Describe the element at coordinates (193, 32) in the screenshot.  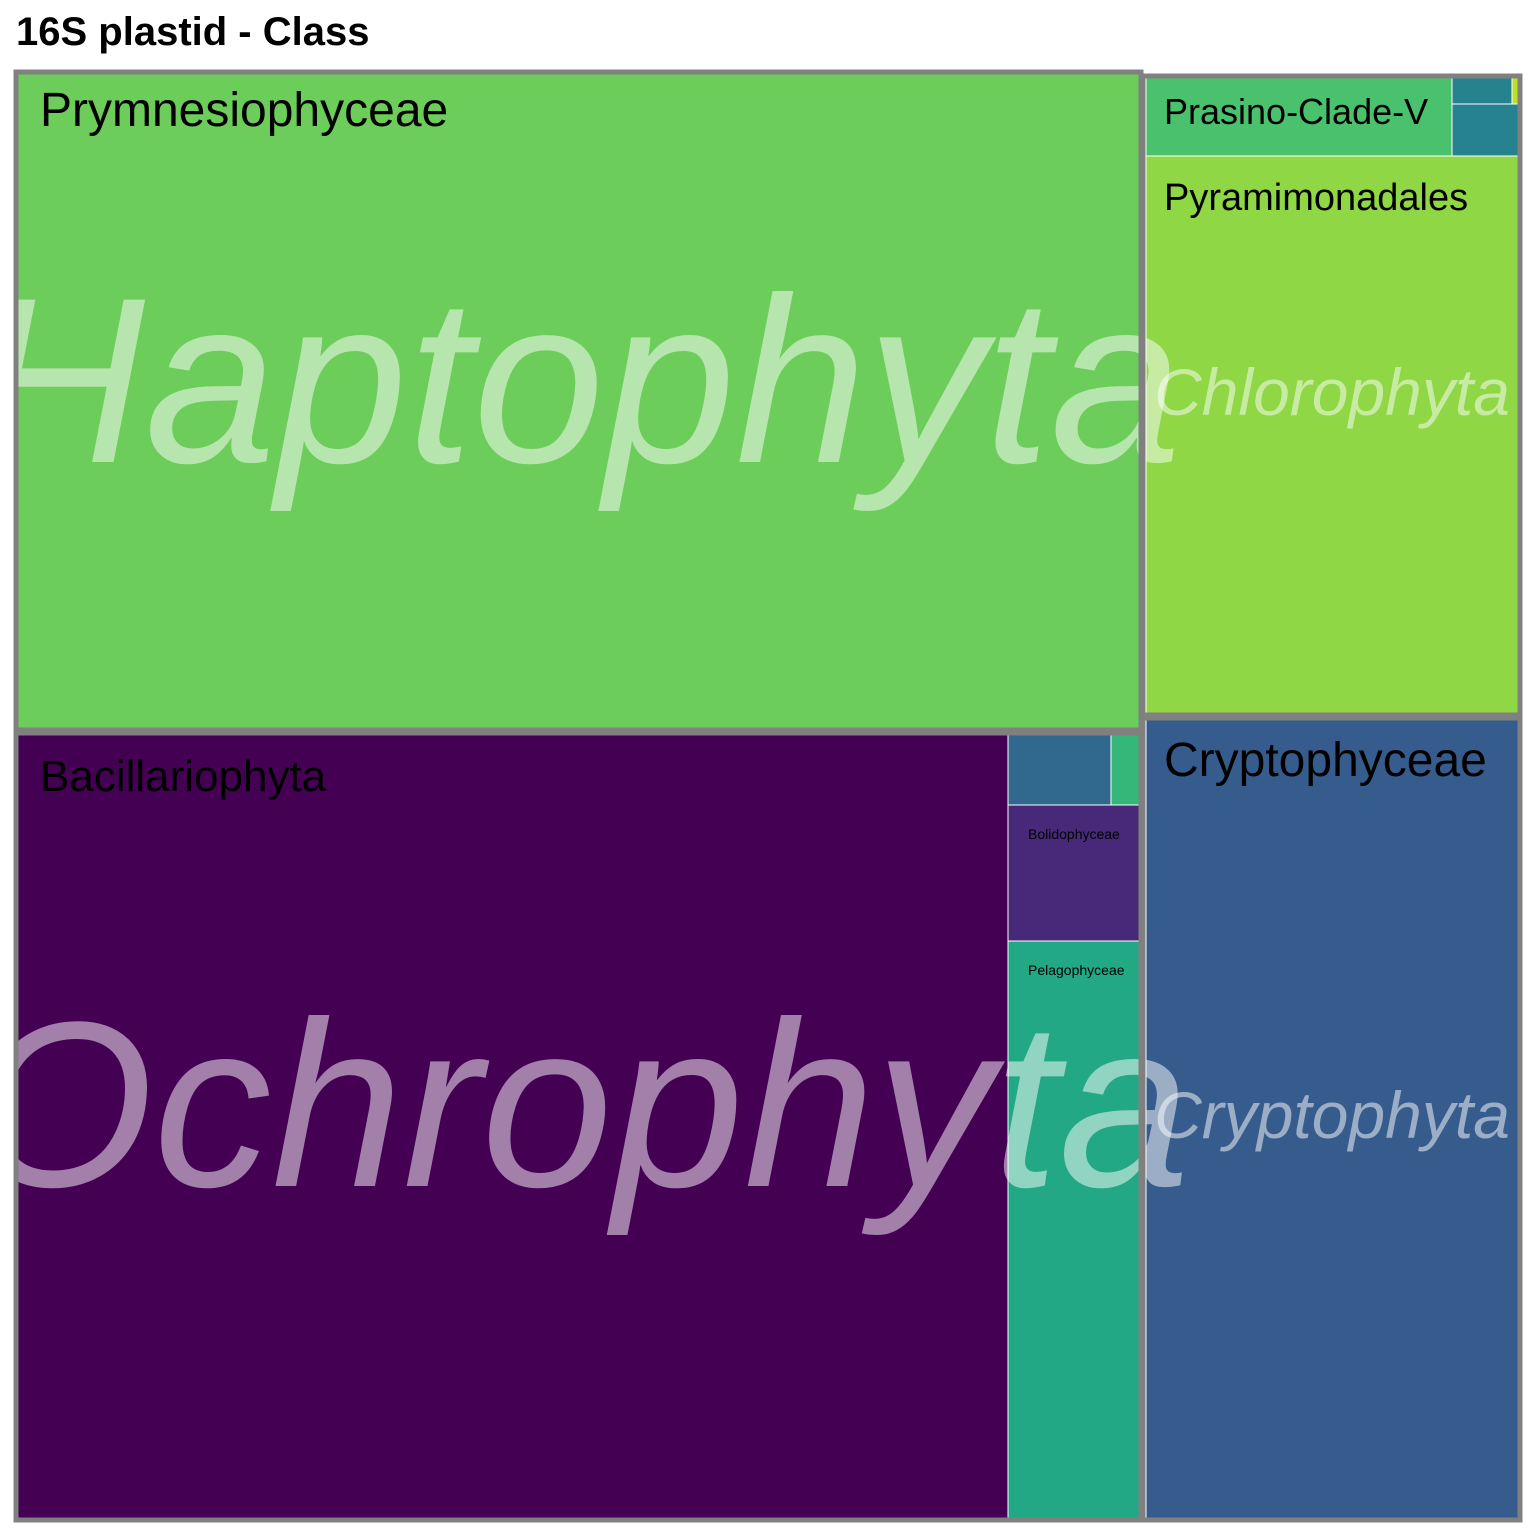
I see `chart-title: 16S plastid - Class` at that location.